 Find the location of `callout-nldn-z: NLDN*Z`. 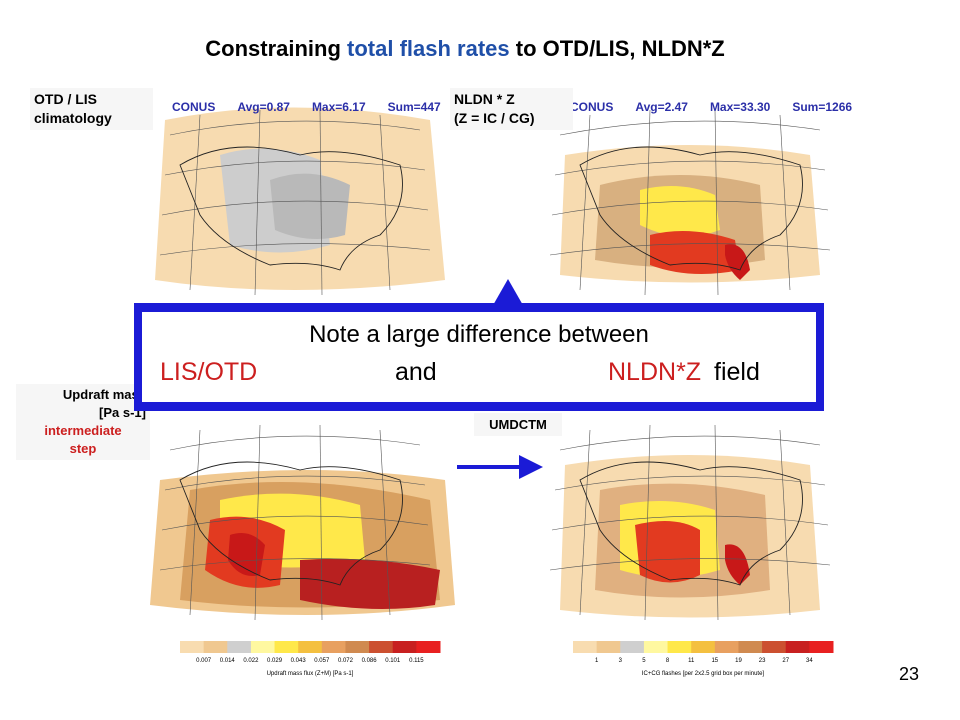

callout-nldn-z: NLDN*Z is located at coordinates (655, 372).